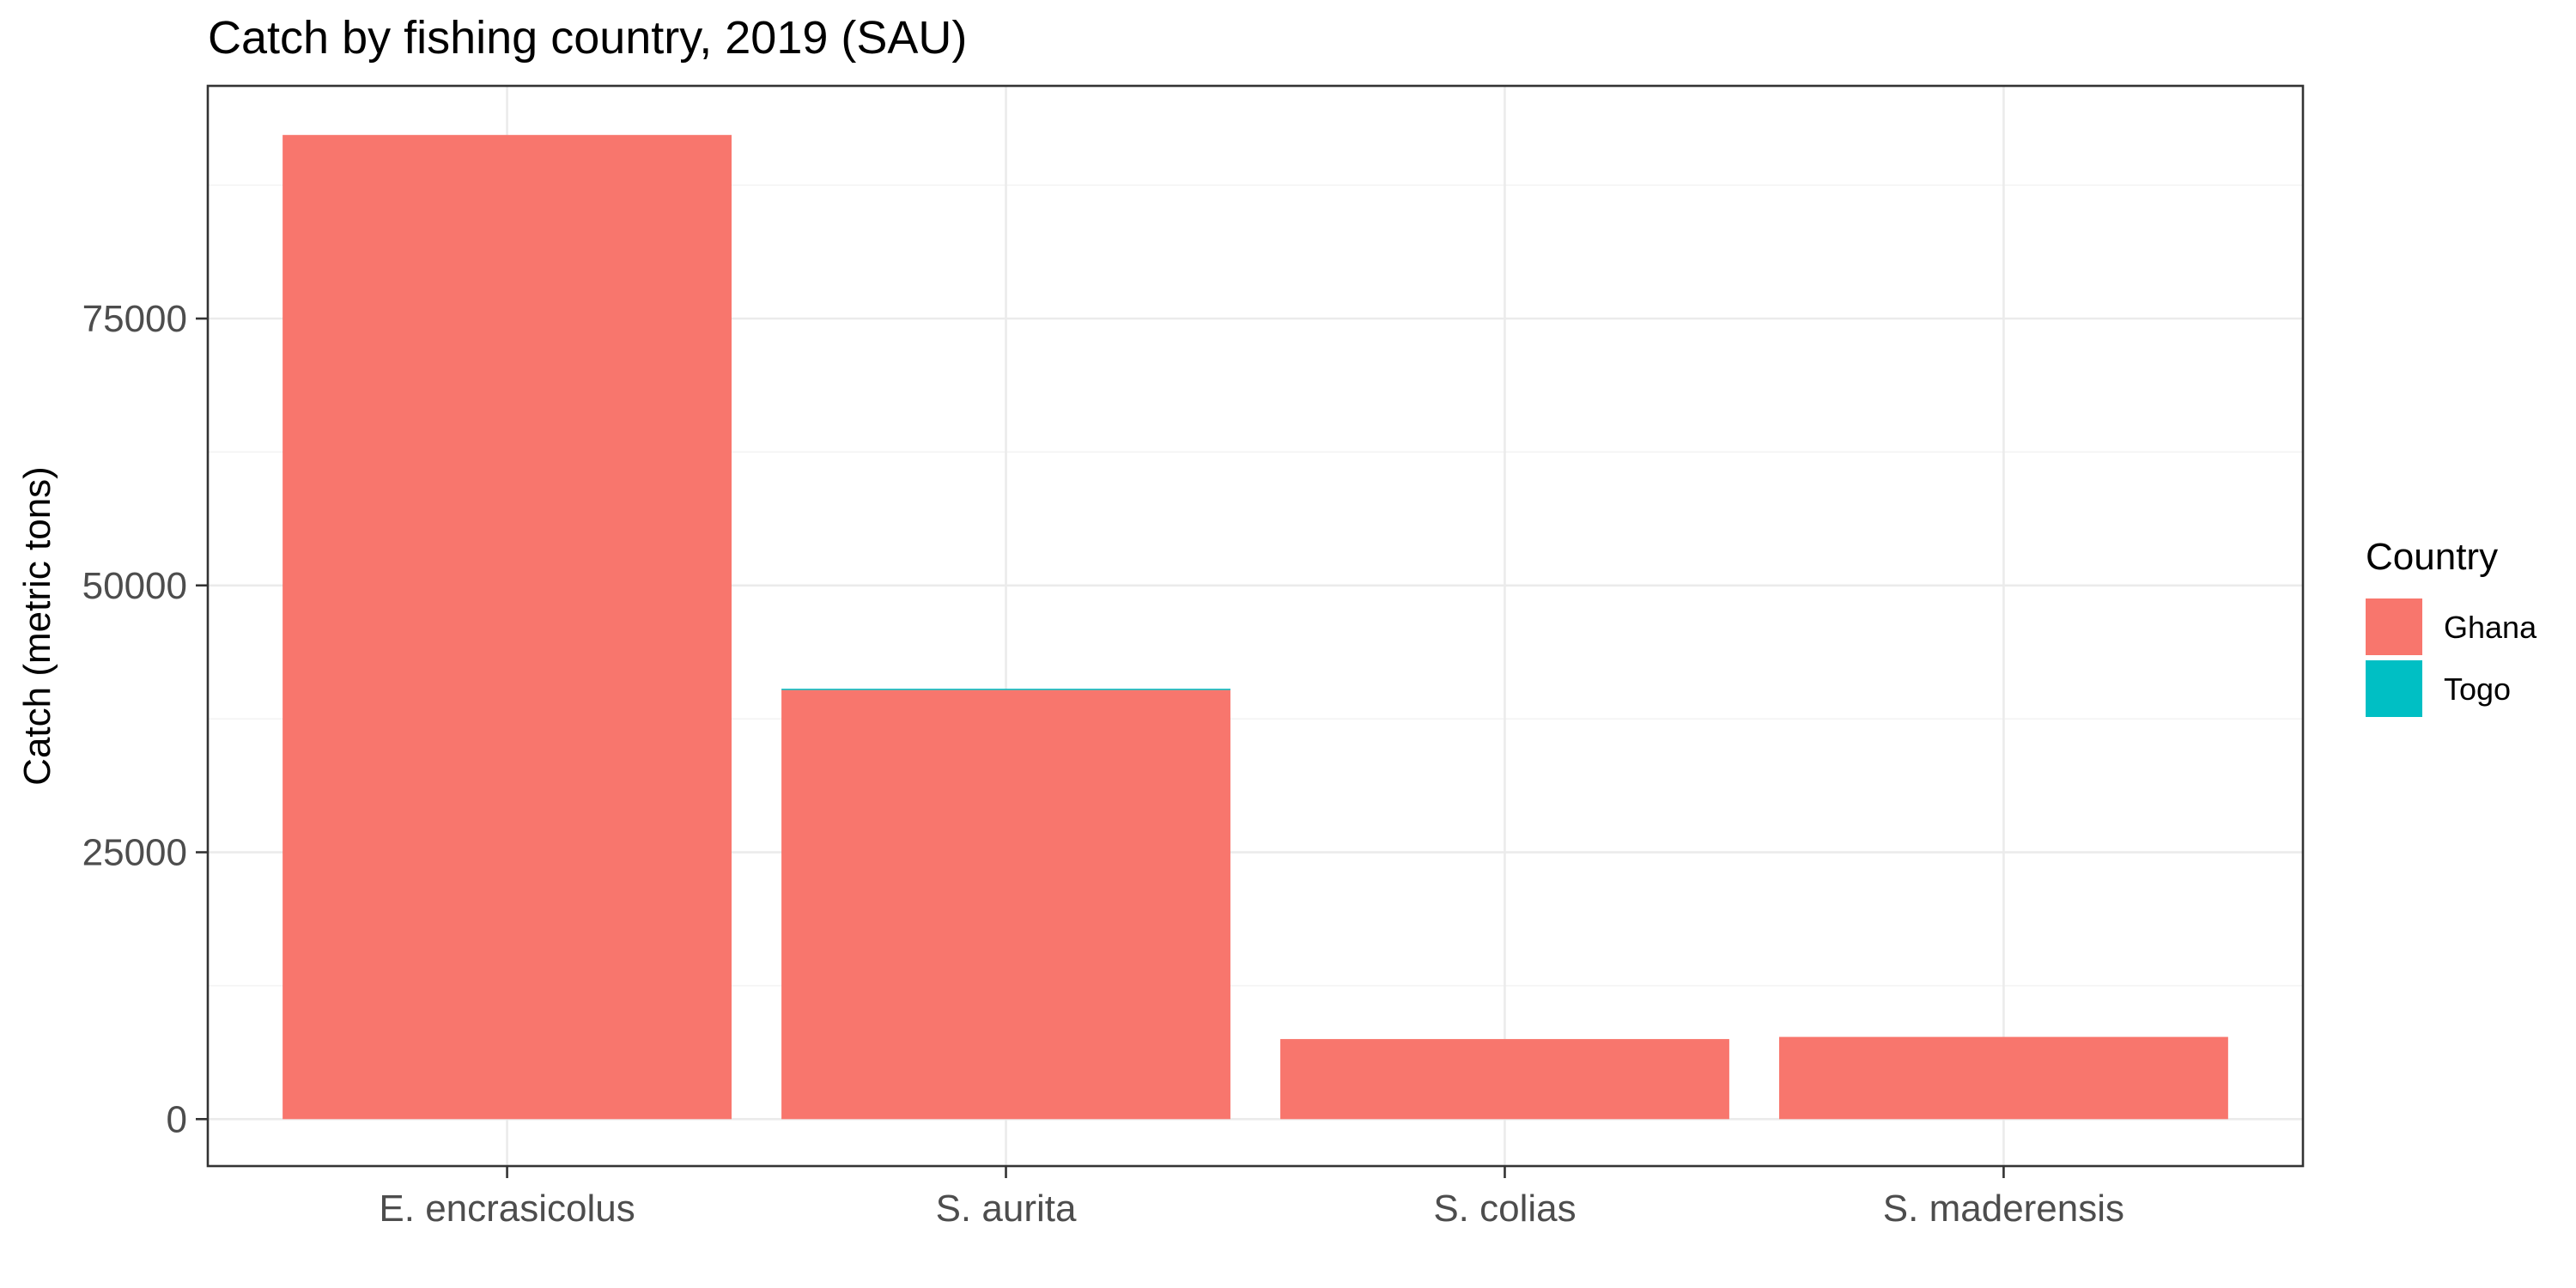  I want to click on legend-title: Country, so click(2432, 557).